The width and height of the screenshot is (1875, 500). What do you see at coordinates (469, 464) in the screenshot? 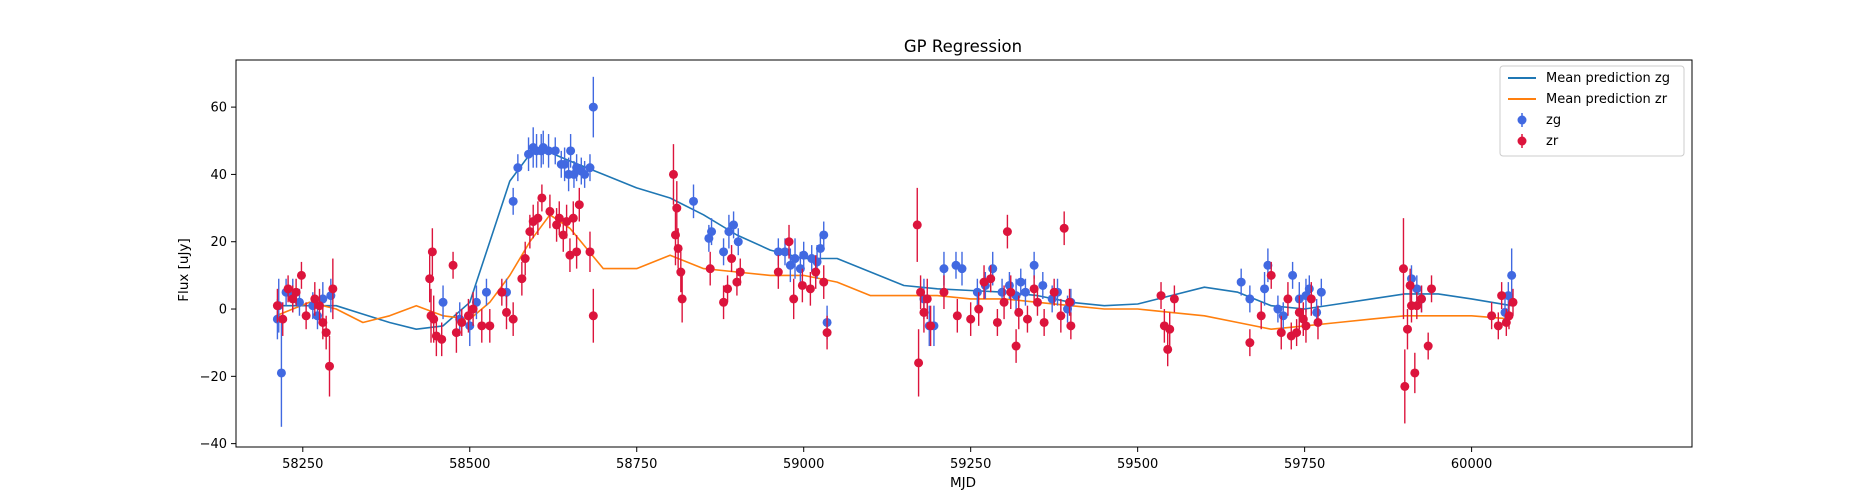
I see `x-tick-label: 58500` at bounding box center [469, 464].